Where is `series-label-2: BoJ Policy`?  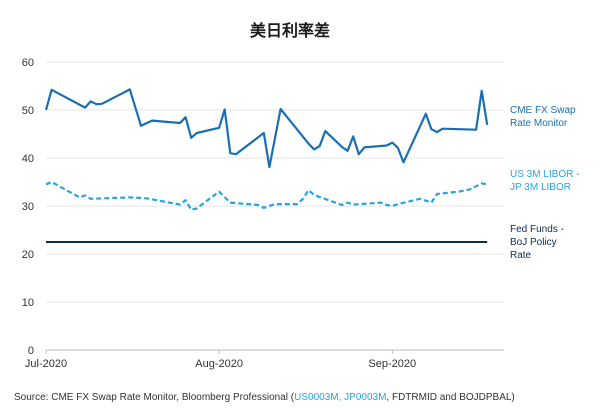
series-label-2: BoJ Policy is located at coordinates (533, 242).